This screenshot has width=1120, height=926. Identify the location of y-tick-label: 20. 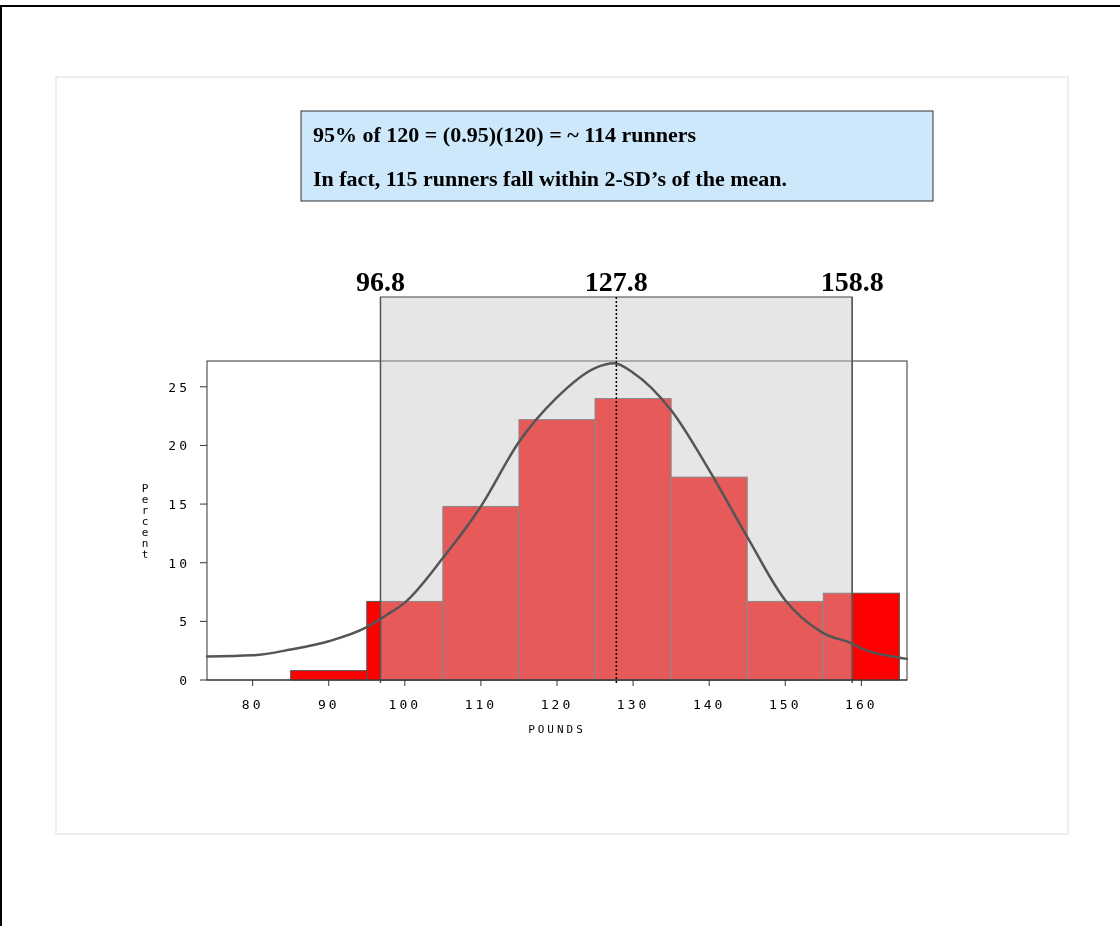
(179, 446).